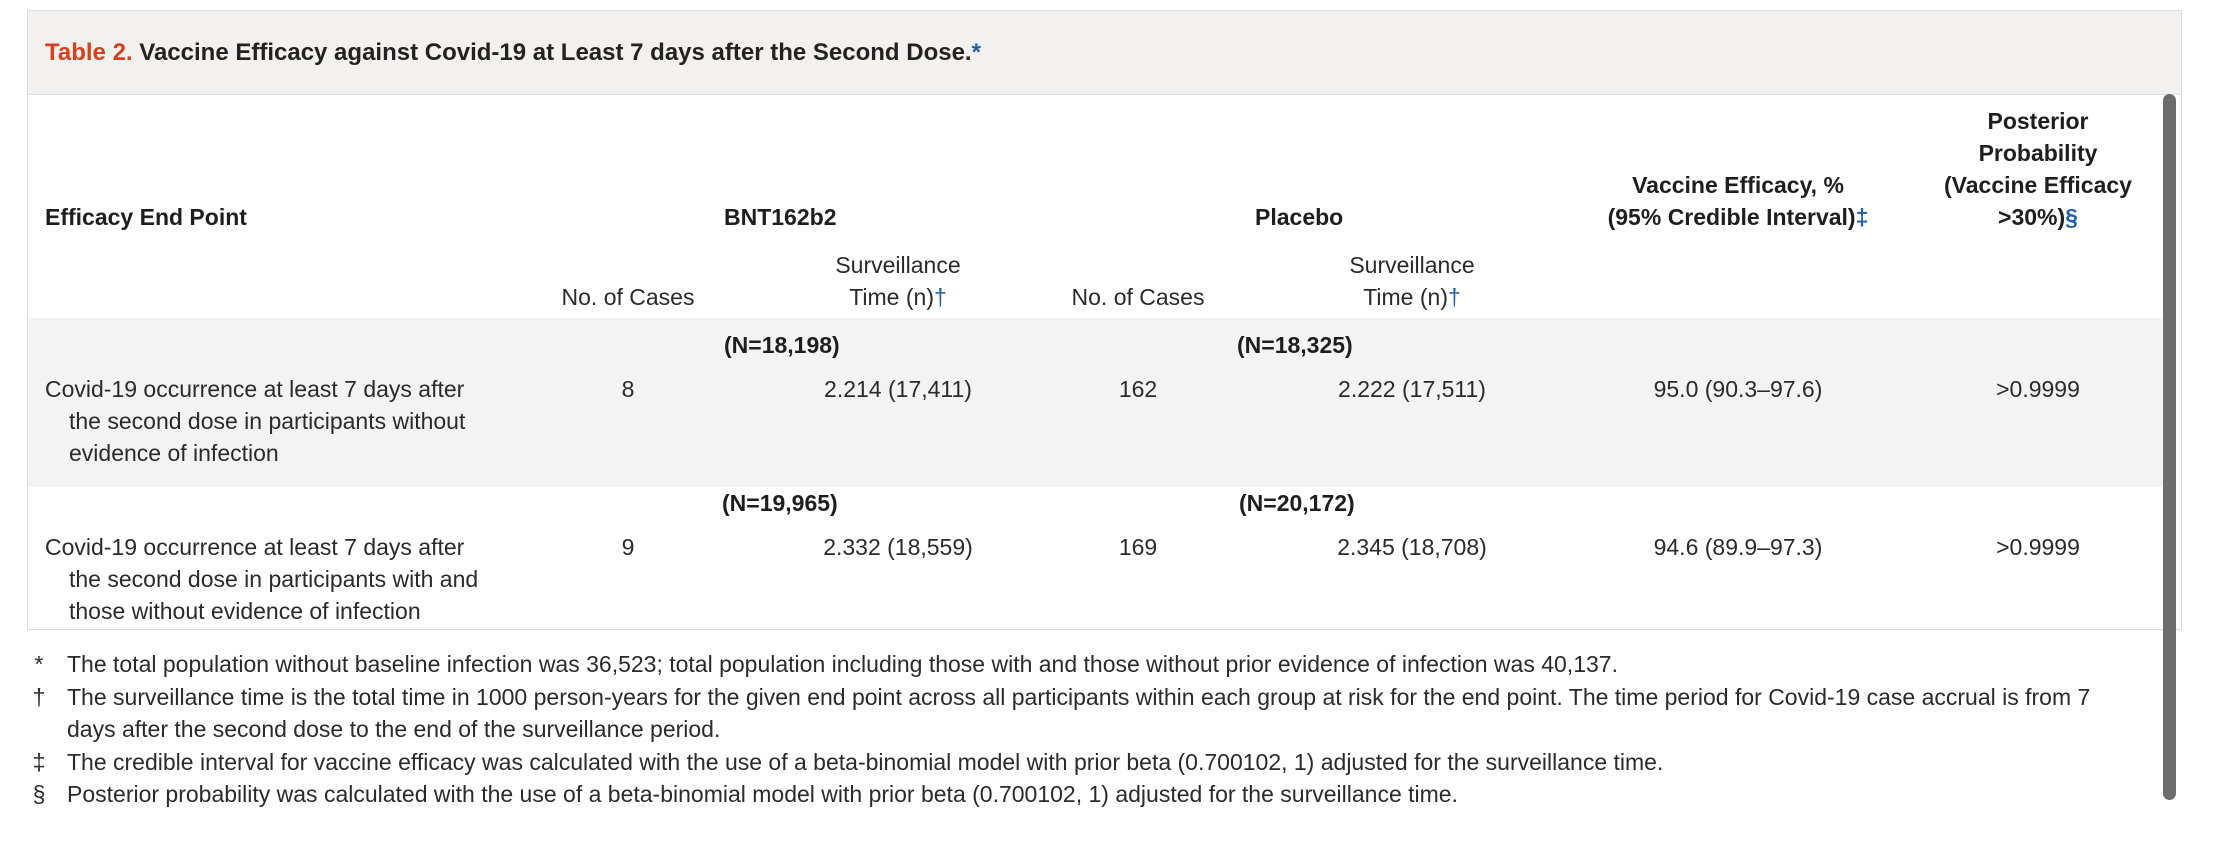 This screenshot has width=2228, height=842. What do you see at coordinates (1299, 217) in the screenshot?
I see `header-placebo: Placebo` at bounding box center [1299, 217].